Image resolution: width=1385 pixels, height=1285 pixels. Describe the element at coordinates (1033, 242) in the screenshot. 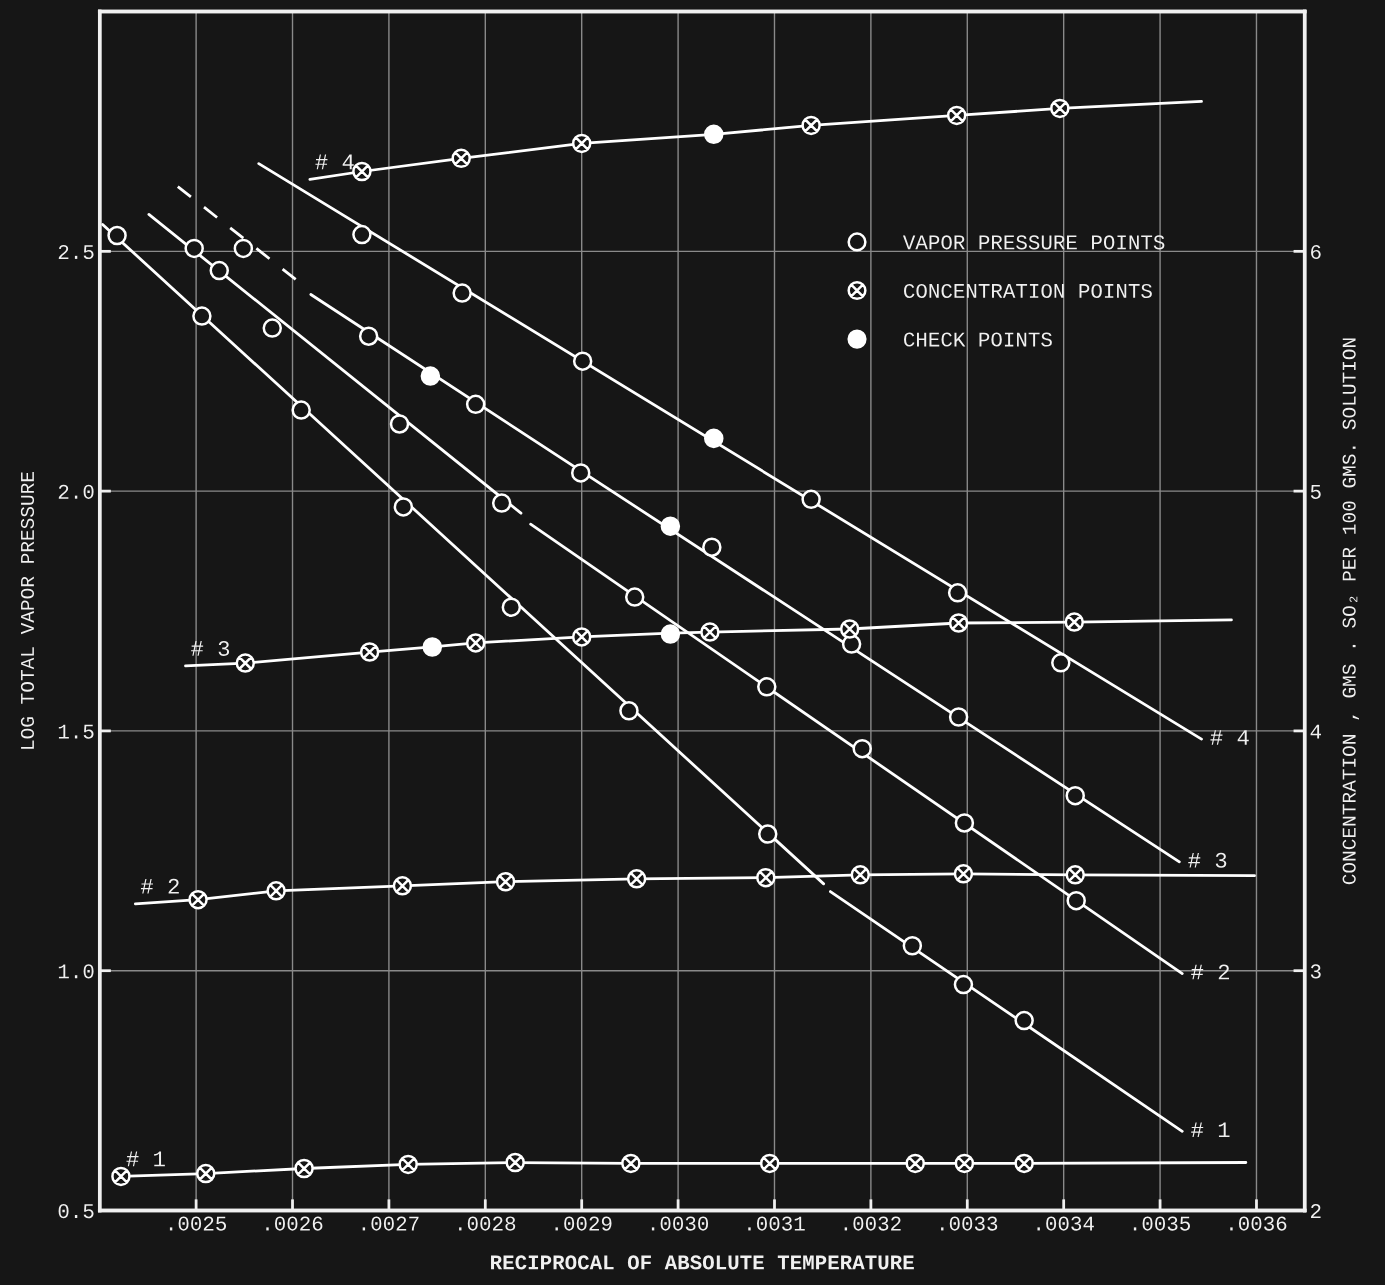

I see `legend-label: VAPOR PRESSURE POINTS` at that location.